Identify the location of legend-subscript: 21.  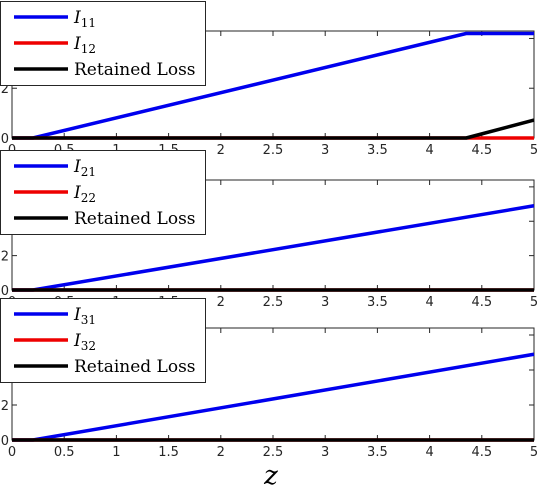
(88, 172).